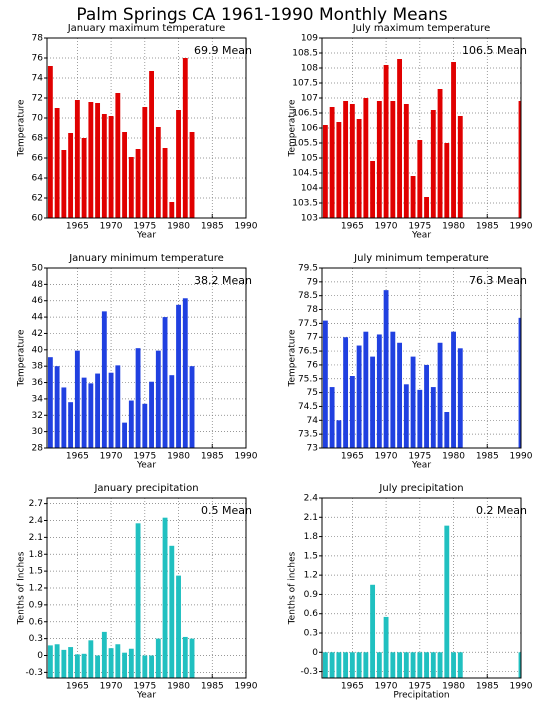 This screenshot has width=543, height=711. Describe the element at coordinates (308, 407) in the screenshot. I see `y-tick-label: 74.5` at that location.